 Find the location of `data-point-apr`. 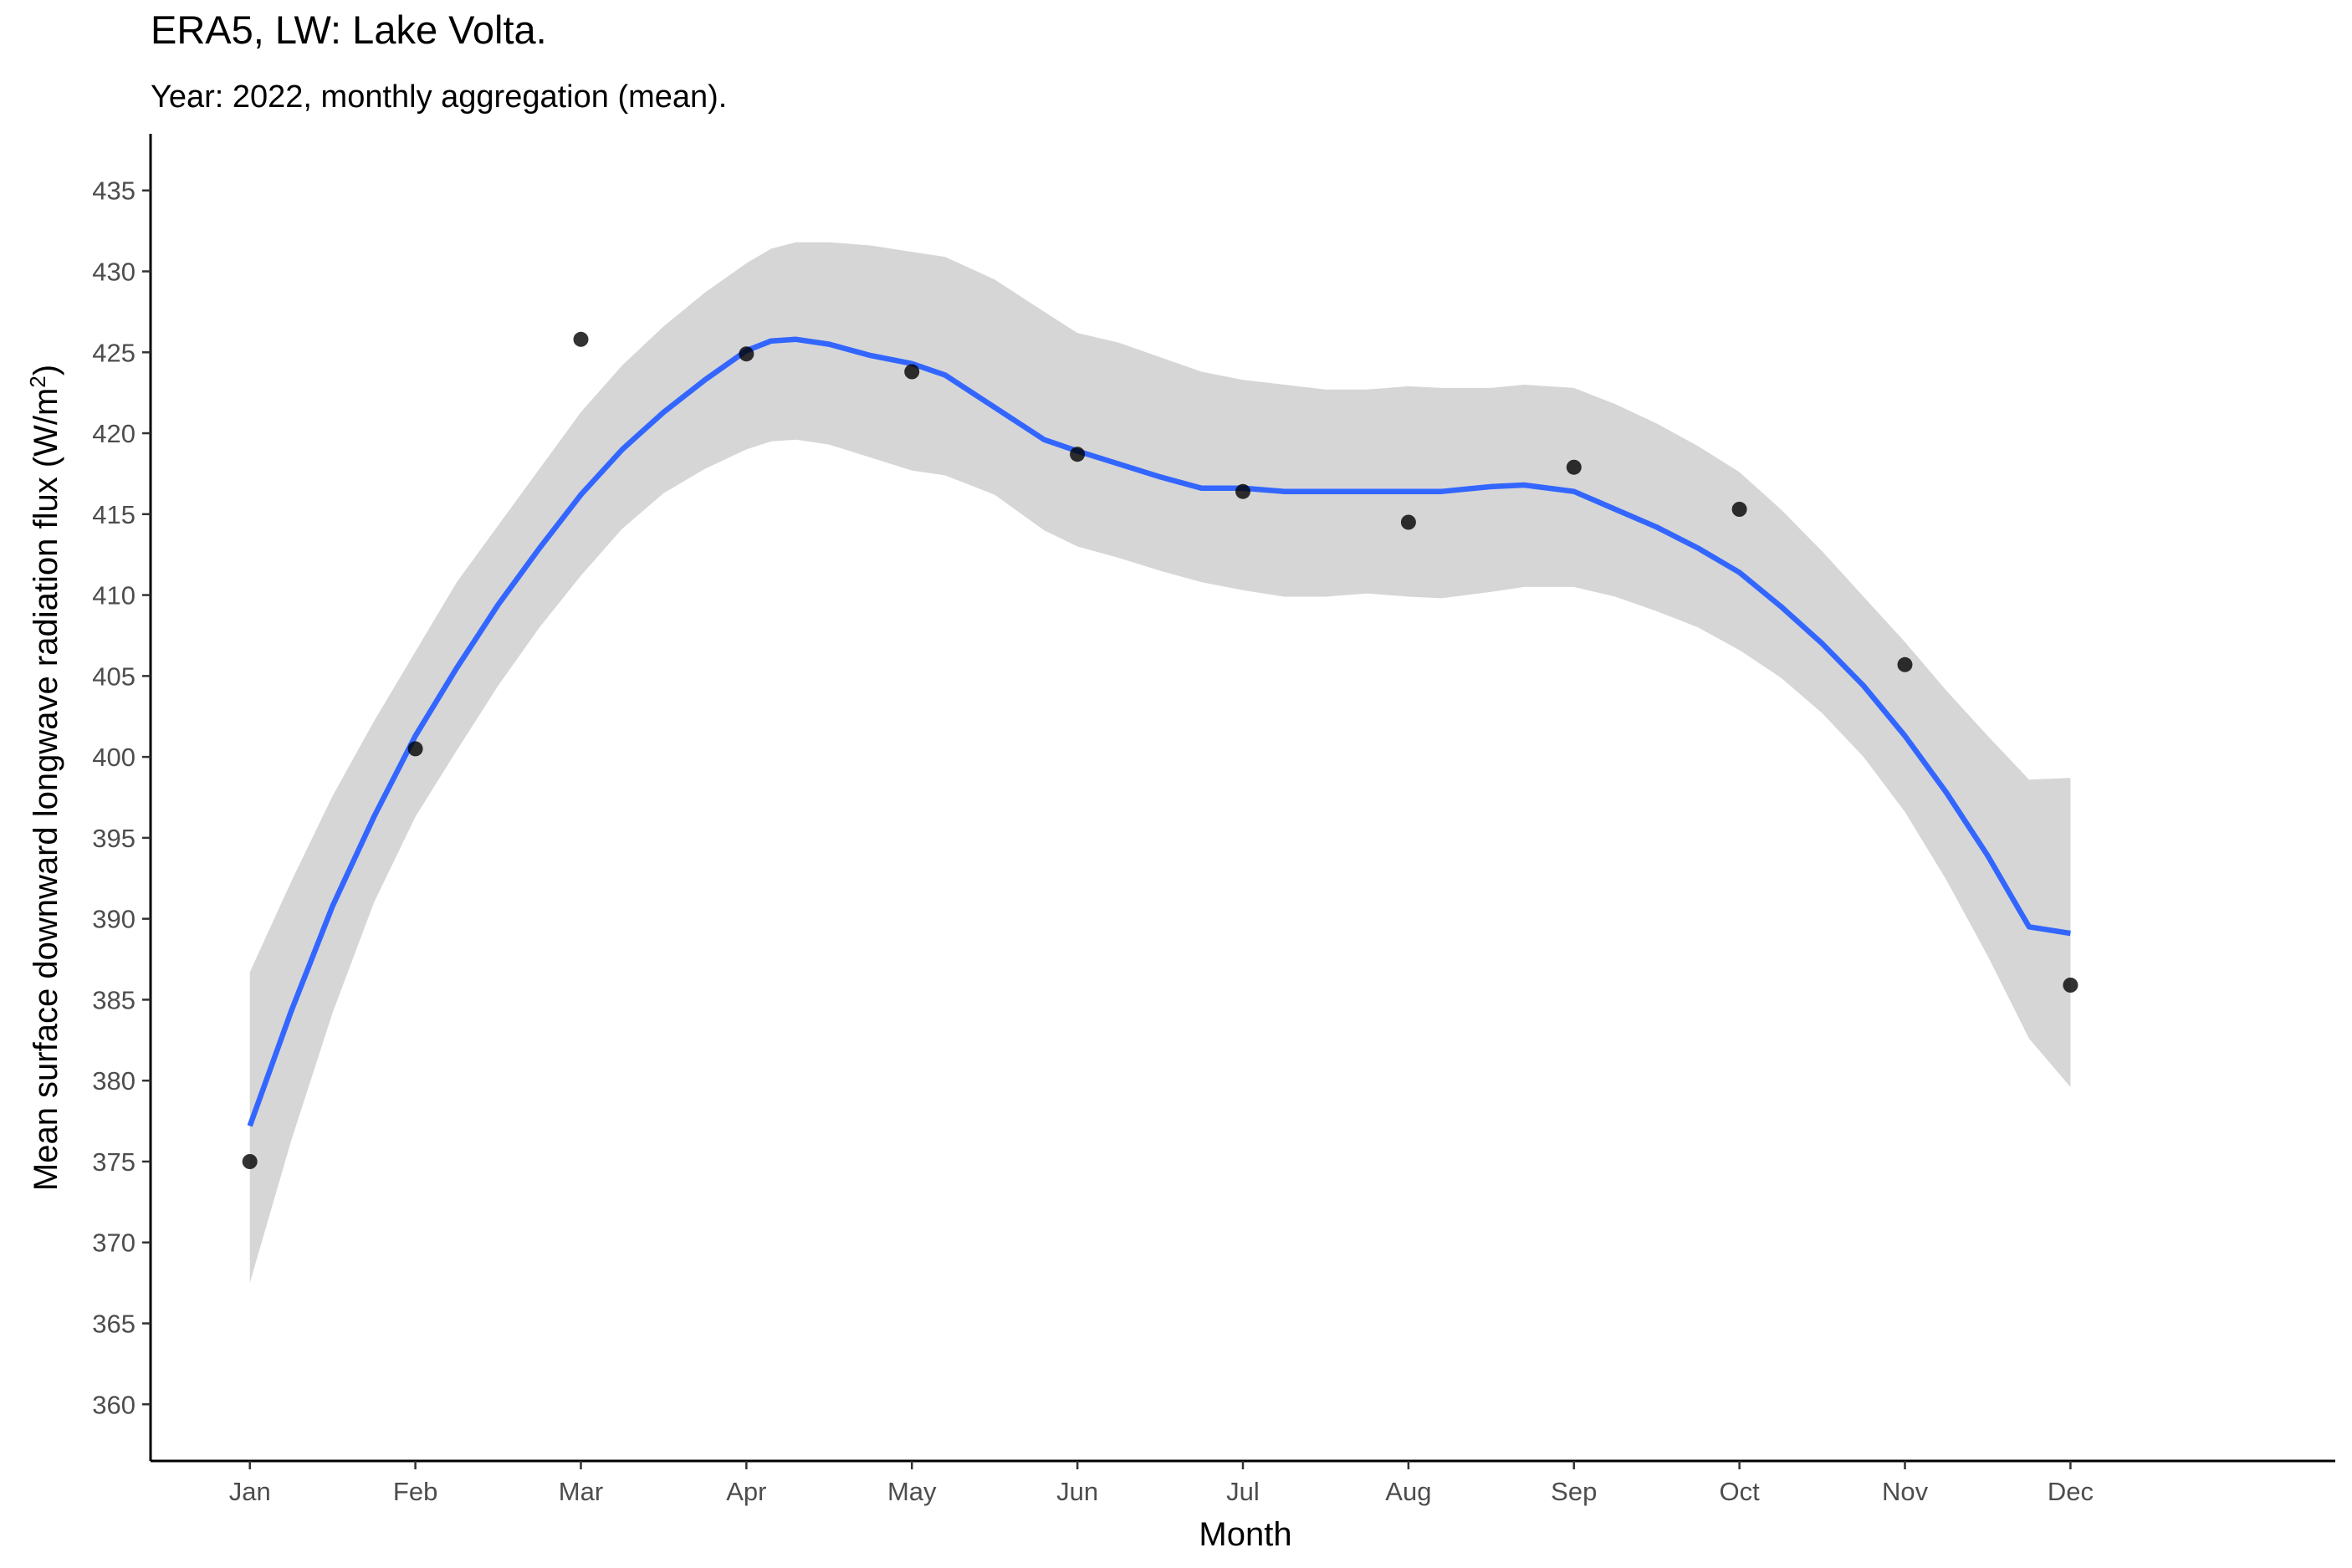

data-point-apr is located at coordinates (746, 354).